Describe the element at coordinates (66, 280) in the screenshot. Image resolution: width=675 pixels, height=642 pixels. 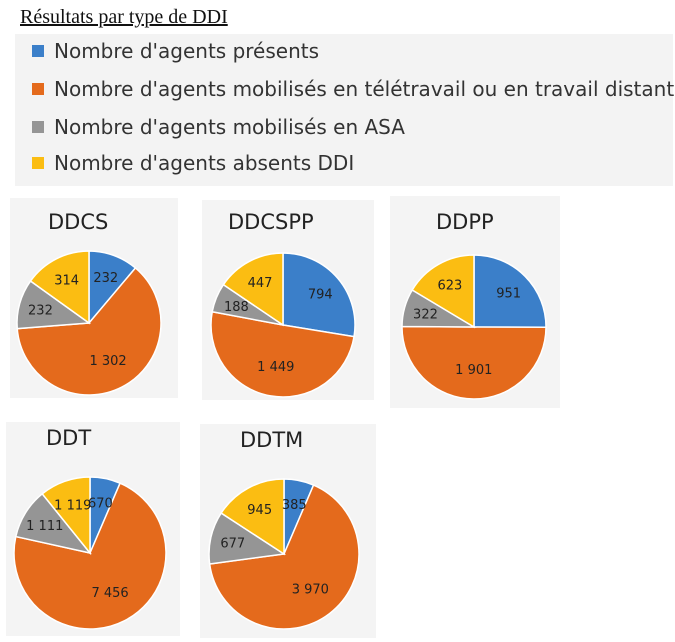
I see `pie-label-absent: 314` at that location.